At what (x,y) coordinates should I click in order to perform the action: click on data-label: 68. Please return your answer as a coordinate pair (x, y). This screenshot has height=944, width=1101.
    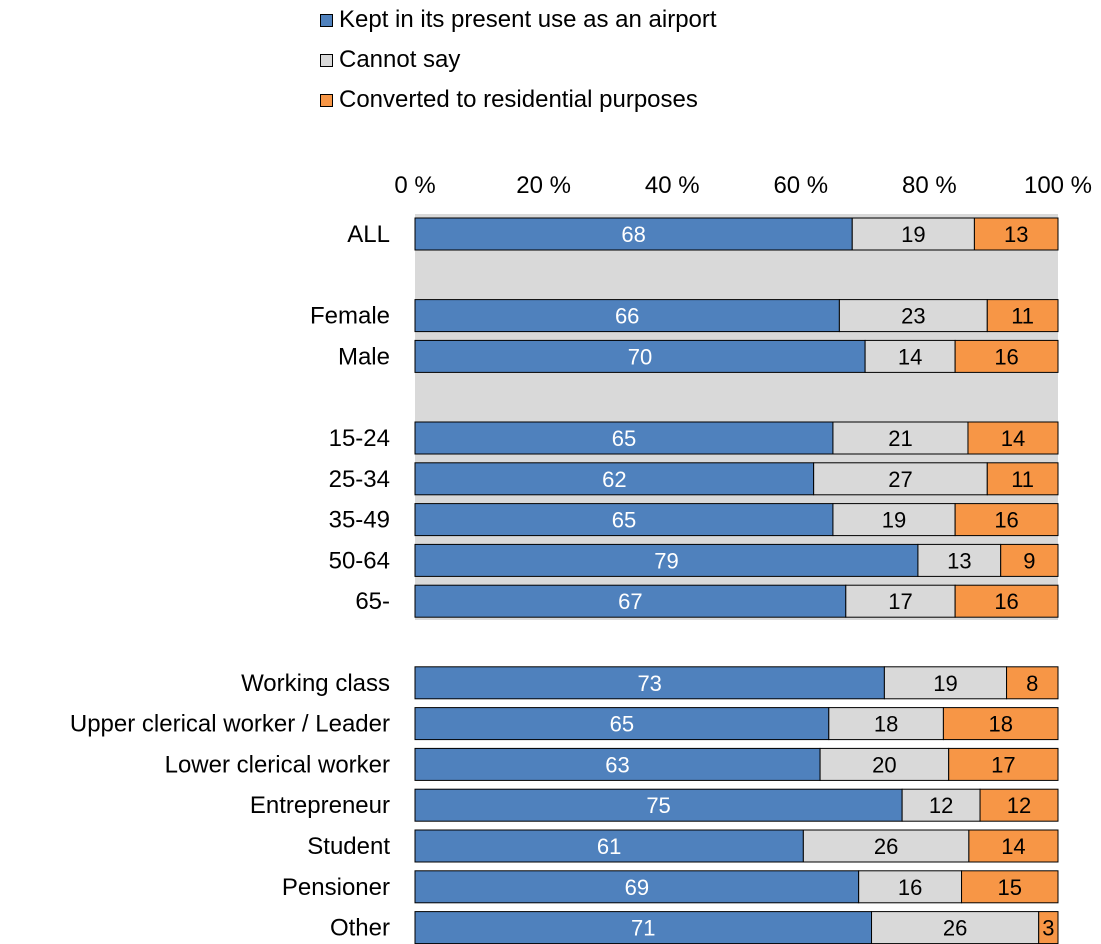
    Looking at the image, I should click on (633, 234).